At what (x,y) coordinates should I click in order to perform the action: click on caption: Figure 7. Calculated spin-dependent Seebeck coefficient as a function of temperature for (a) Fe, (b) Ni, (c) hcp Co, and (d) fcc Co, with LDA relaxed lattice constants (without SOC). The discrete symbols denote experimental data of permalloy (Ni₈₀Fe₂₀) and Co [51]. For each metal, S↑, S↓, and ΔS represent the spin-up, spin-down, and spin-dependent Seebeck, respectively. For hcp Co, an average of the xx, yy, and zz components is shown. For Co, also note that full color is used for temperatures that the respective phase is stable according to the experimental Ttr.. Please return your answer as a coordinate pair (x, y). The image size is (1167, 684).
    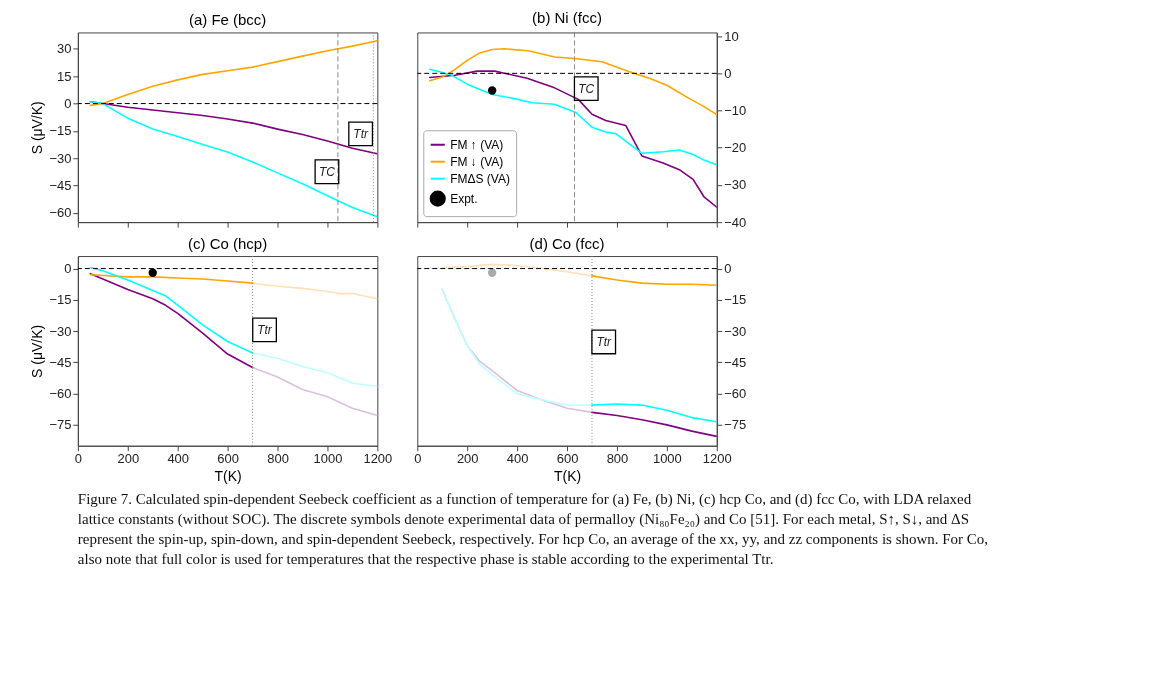
    Looking at the image, I should click on (532, 528).